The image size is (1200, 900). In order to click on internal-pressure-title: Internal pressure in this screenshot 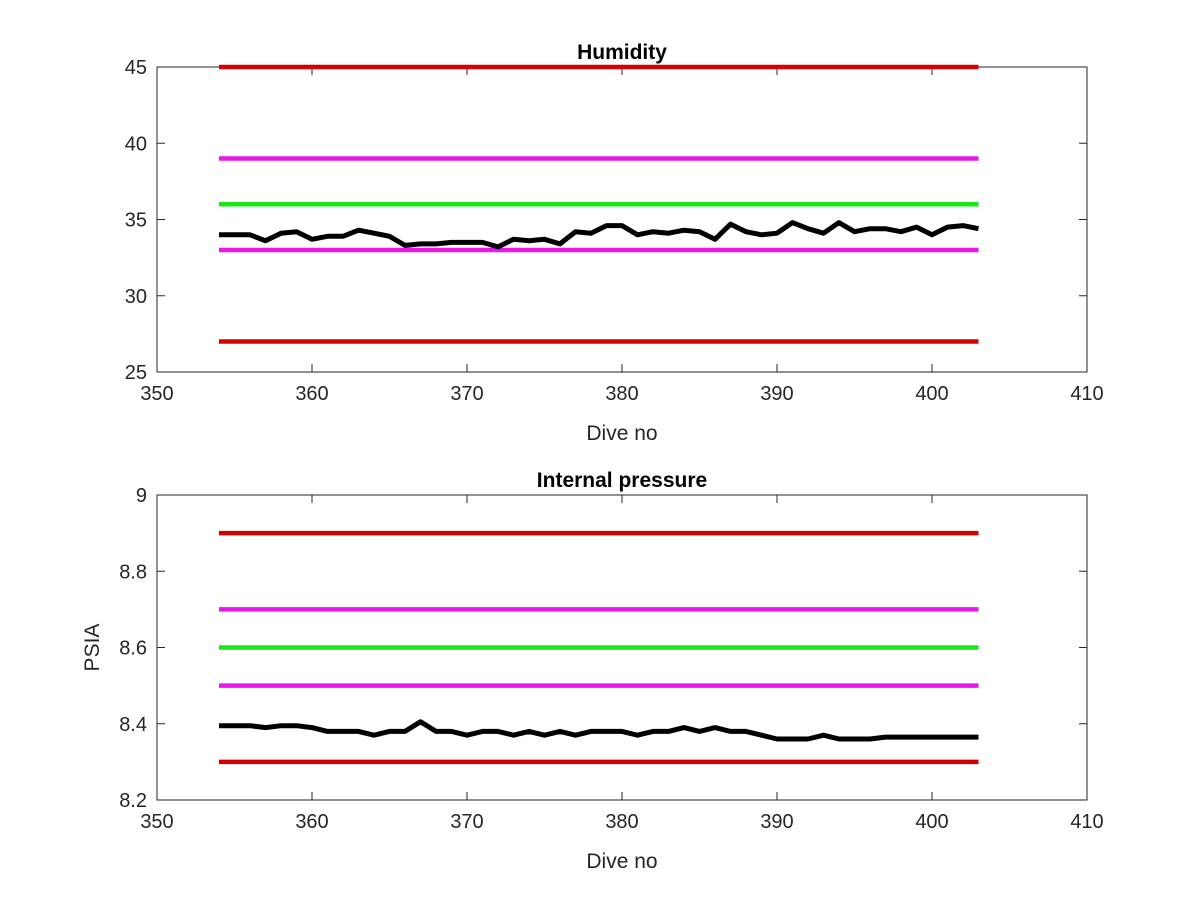, I will do `click(622, 480)`.